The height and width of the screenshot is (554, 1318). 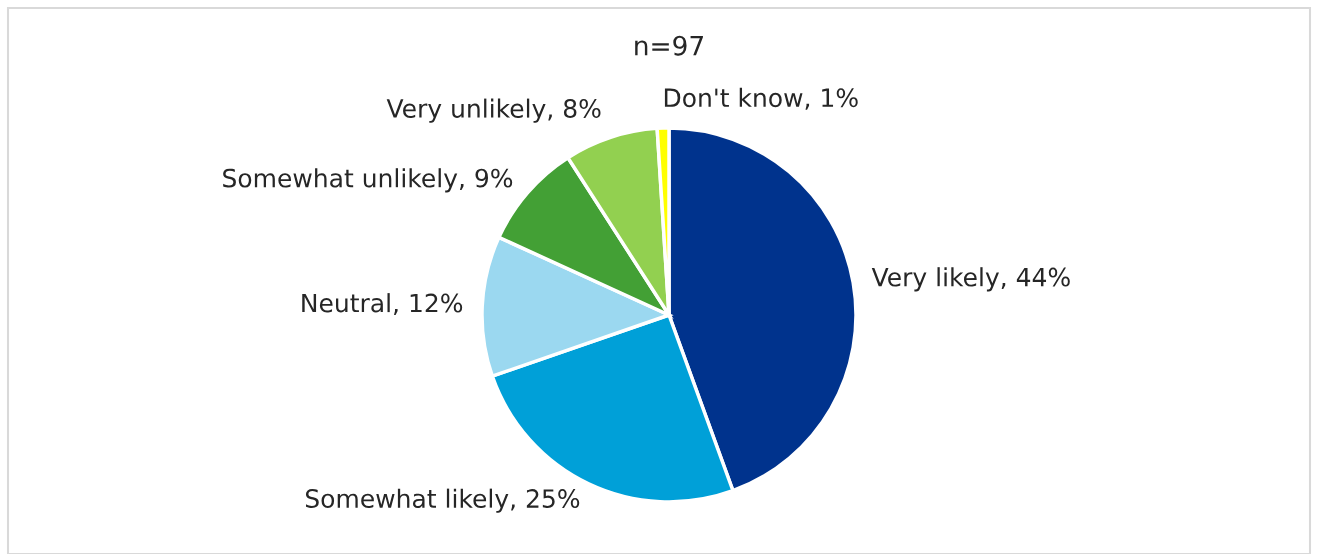 I want to click on slice-label: Very likely, 44%, so click(x=970, y=279).